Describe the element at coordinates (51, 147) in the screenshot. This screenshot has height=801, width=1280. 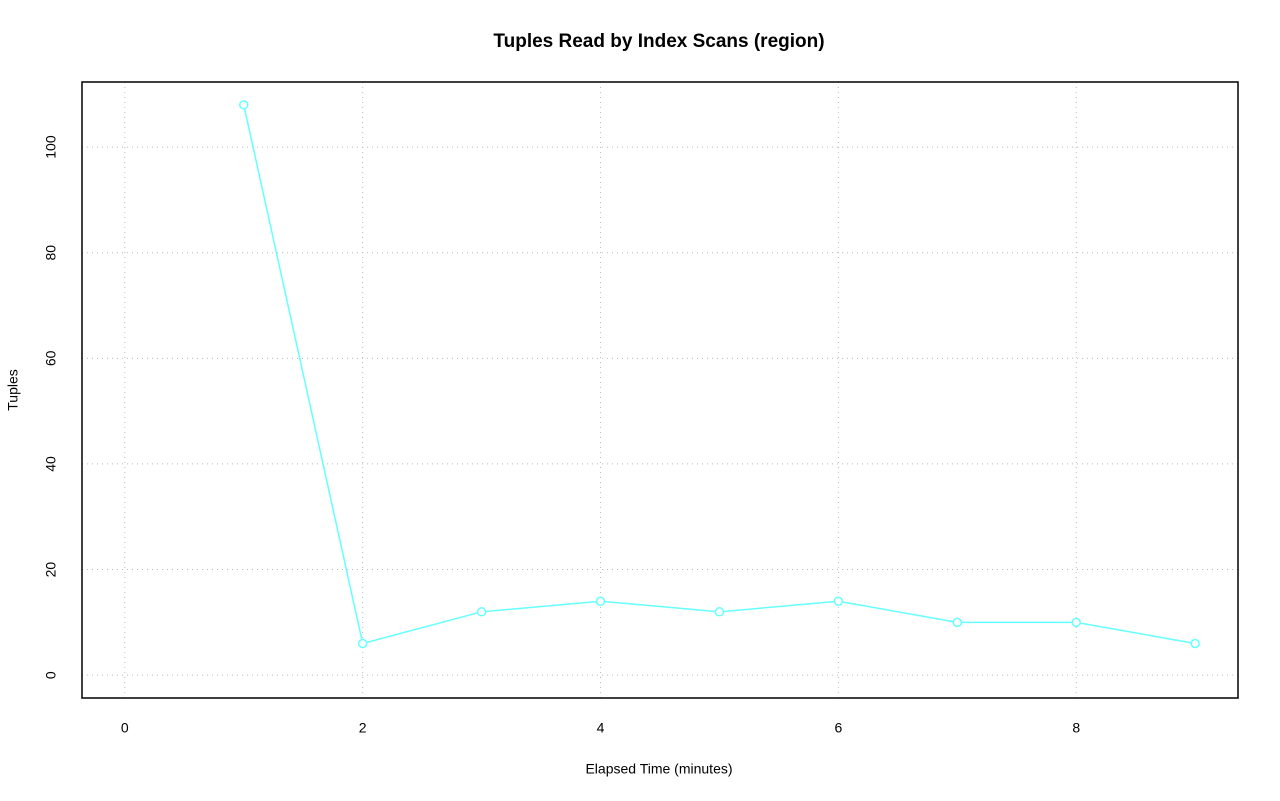
I see `y-tick-label: 100` at that location.